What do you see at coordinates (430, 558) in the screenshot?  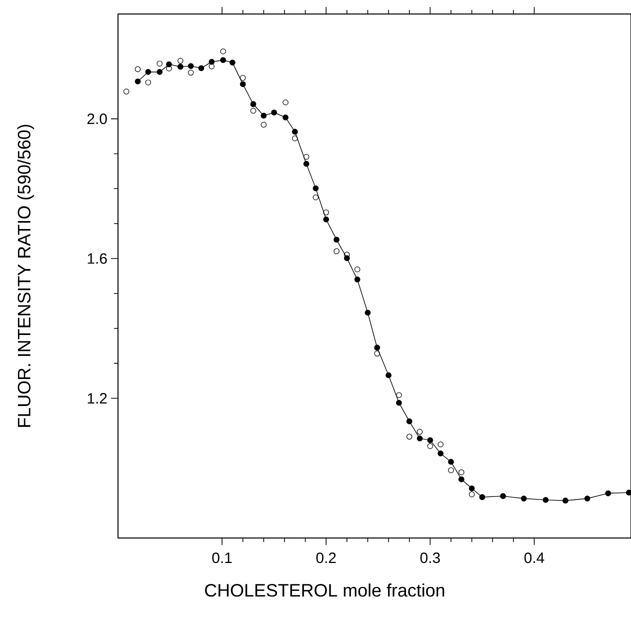 I see `x-tick-label: 0.3` at bounding box center [430, 558].